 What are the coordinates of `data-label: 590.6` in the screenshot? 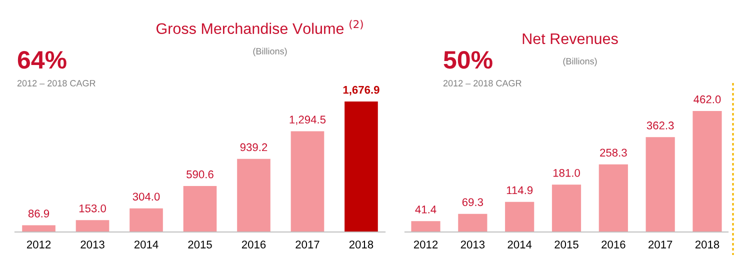 It's located at (200, 174).